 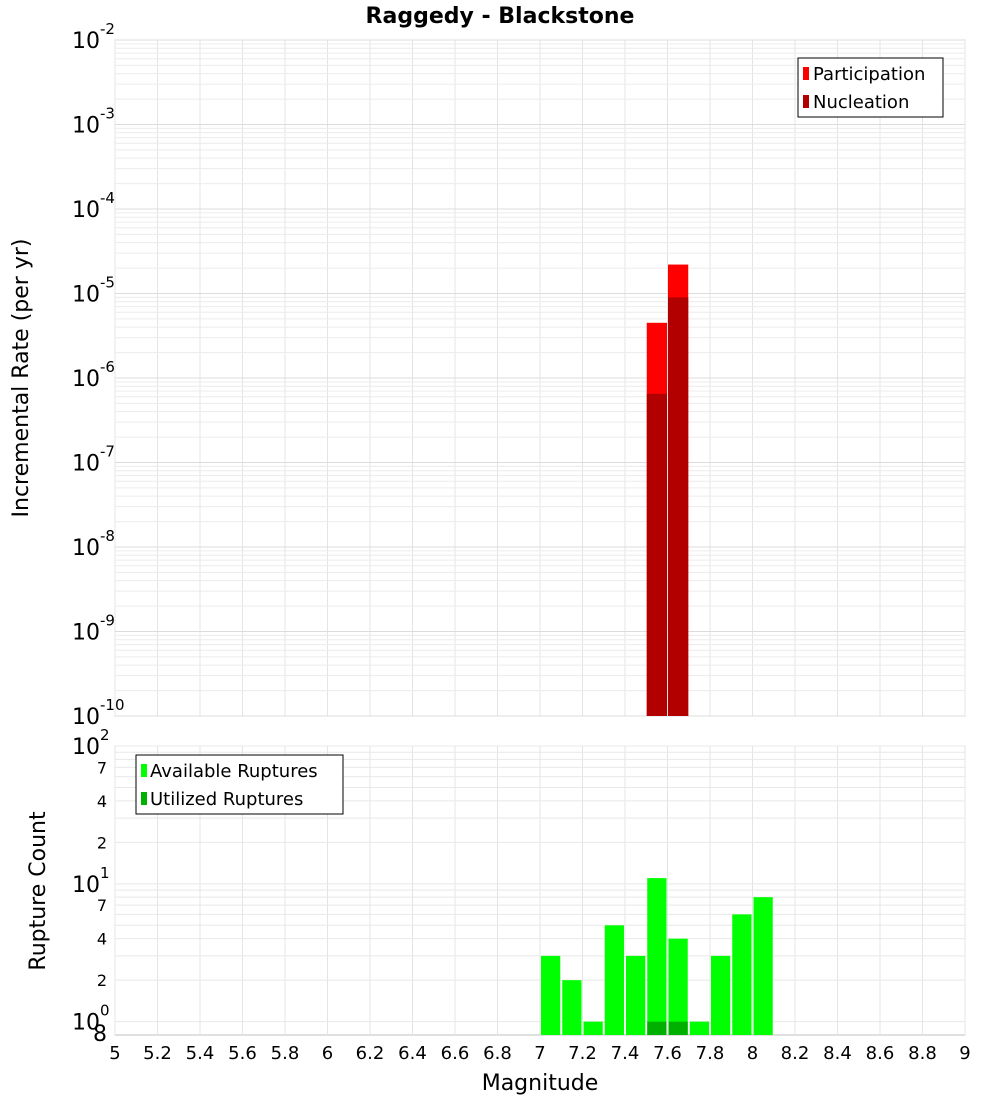 What do you see at coordinates (38, 891) in the screenshot?
I see `bottom-y-axis-label: Rupture Count` at bounding box center [38, 891].